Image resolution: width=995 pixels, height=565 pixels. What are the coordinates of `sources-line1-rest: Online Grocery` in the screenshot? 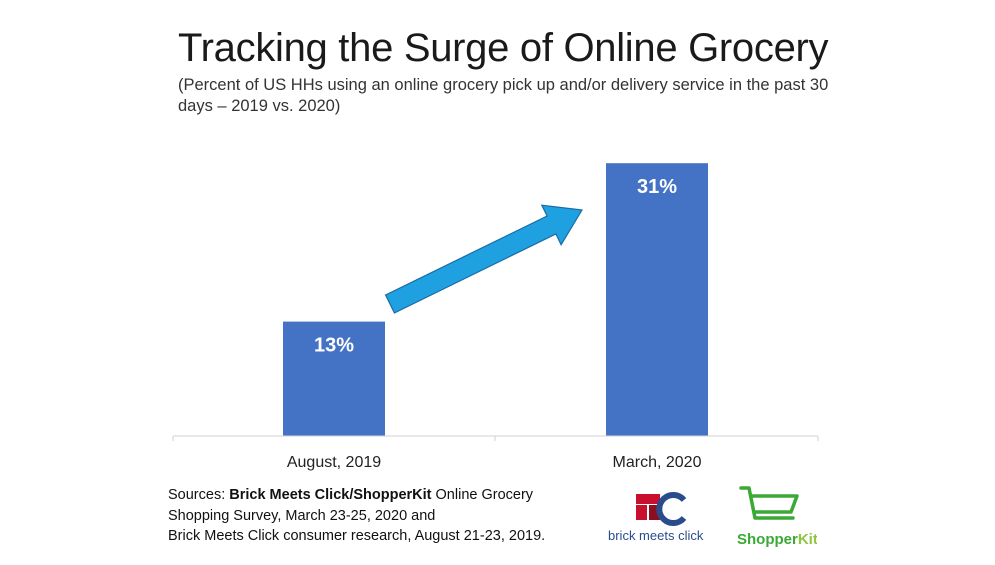 It's located at (482, 495).